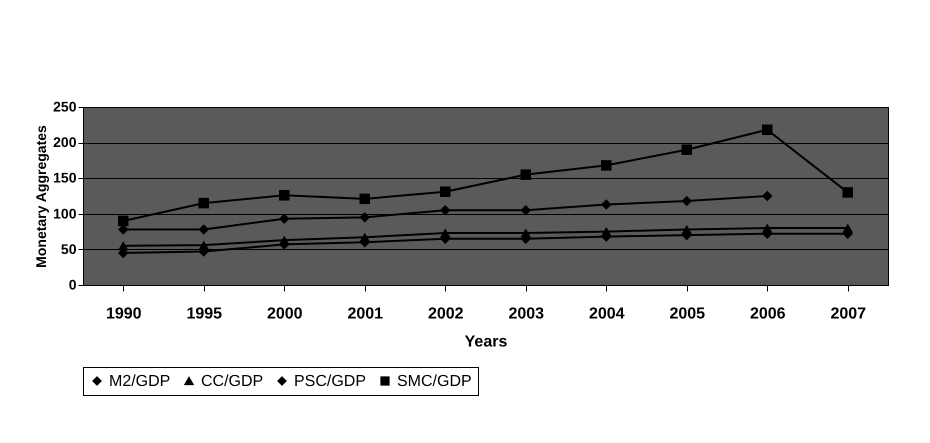  Describe the element at coordinates (72, 284) in the screenshot. I see `y-tick-label: 0` at that location.